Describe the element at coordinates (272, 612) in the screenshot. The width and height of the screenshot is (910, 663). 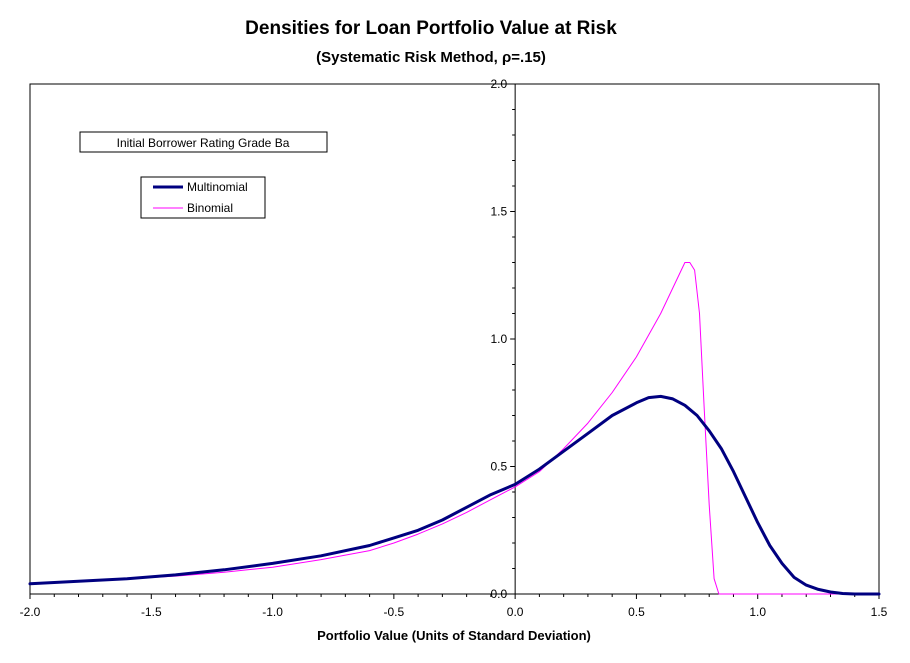
I see `x-tick-label: -1.0` at that location.